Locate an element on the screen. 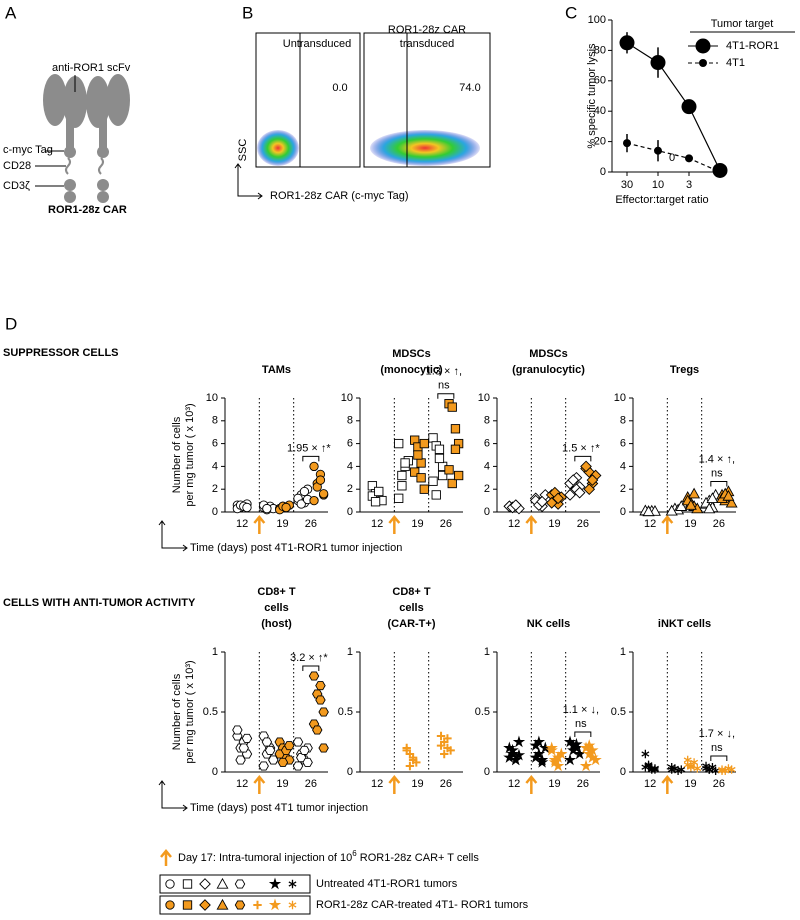 The width and height of the screenshot is (800, 920). annotation: 1.3 × ↑, is located at coordinates (444, 372).